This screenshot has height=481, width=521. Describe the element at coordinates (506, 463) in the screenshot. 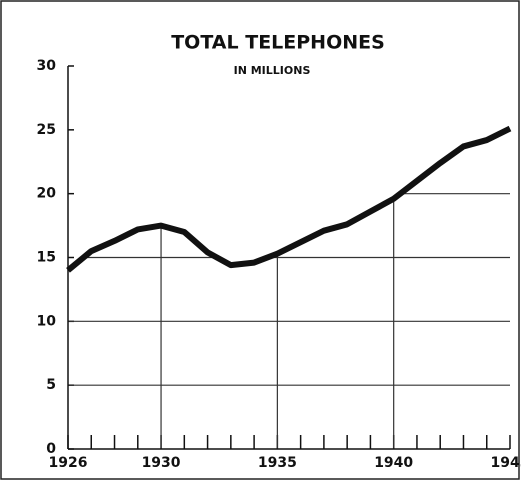

I see `x-tick-label: 1945` at that location.